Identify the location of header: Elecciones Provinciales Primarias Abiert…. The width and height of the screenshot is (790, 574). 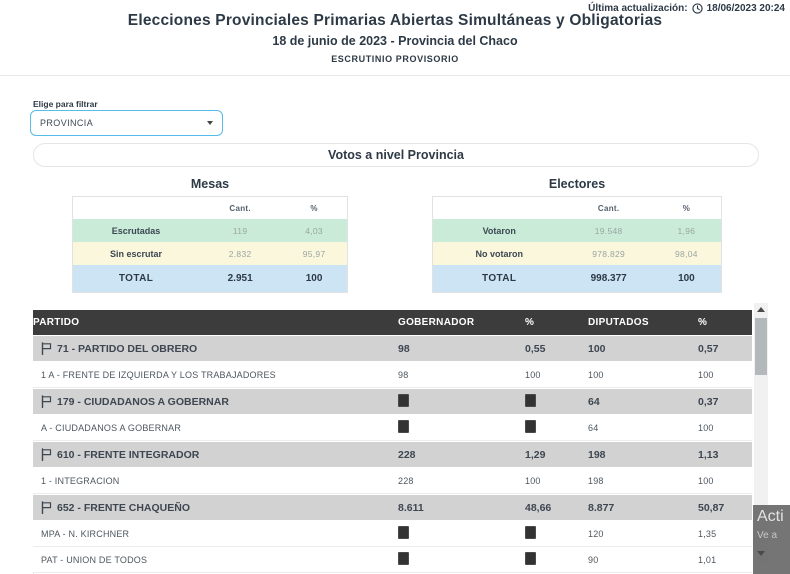
(395, 38).